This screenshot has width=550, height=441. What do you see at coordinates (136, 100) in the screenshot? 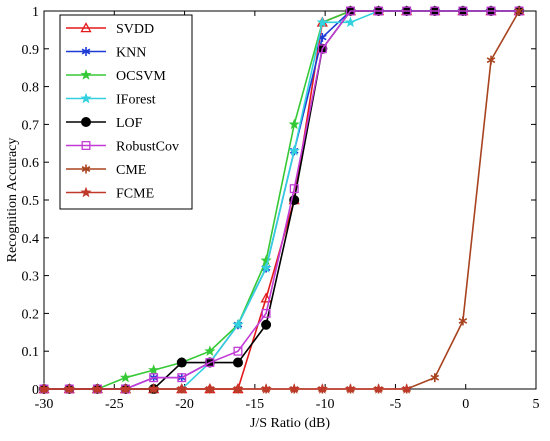
I see `legend-label: IForest` at bounding box center [136, 100].